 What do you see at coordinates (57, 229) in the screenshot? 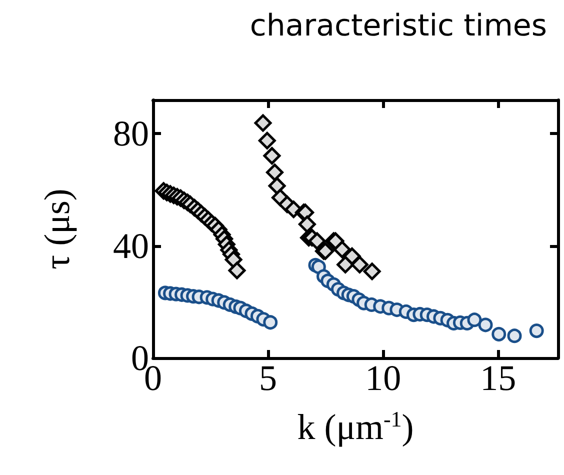
I see `y-axis-title: τ (μs)` at bounding box center [57, 229].